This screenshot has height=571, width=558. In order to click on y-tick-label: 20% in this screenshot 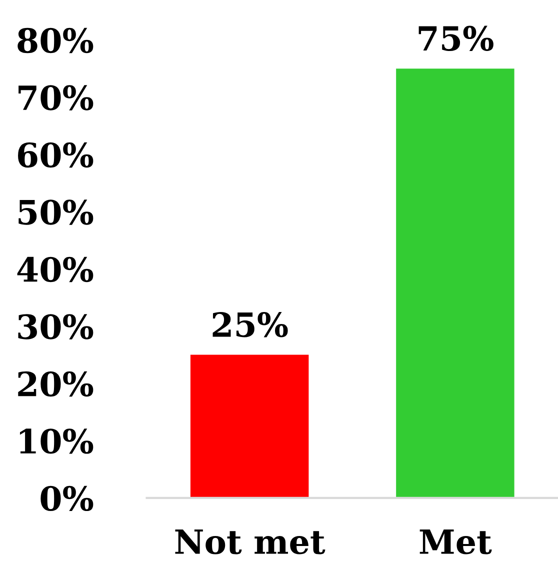, I will do `click(56, 384)`.